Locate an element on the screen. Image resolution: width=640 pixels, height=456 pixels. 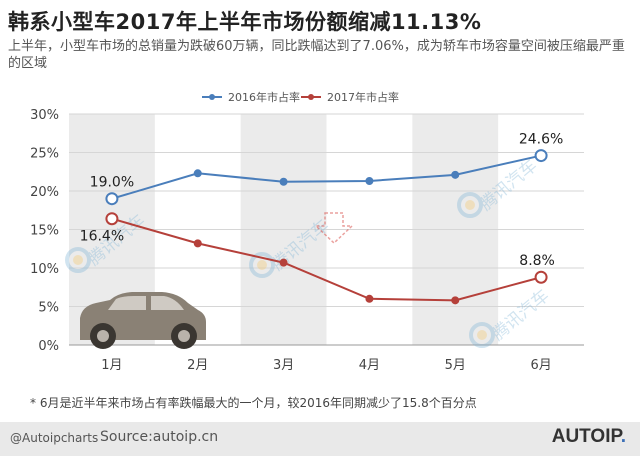
legend-label: 2017年市占率 is located at coordinates (363, 97).